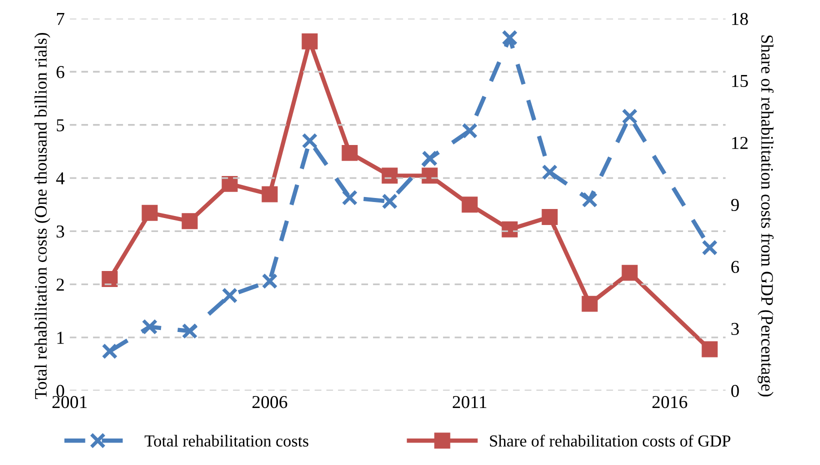  Describe the element at coordinates (740, 142) in the screenshot. I see `y2-tick-label: 12` at that location.